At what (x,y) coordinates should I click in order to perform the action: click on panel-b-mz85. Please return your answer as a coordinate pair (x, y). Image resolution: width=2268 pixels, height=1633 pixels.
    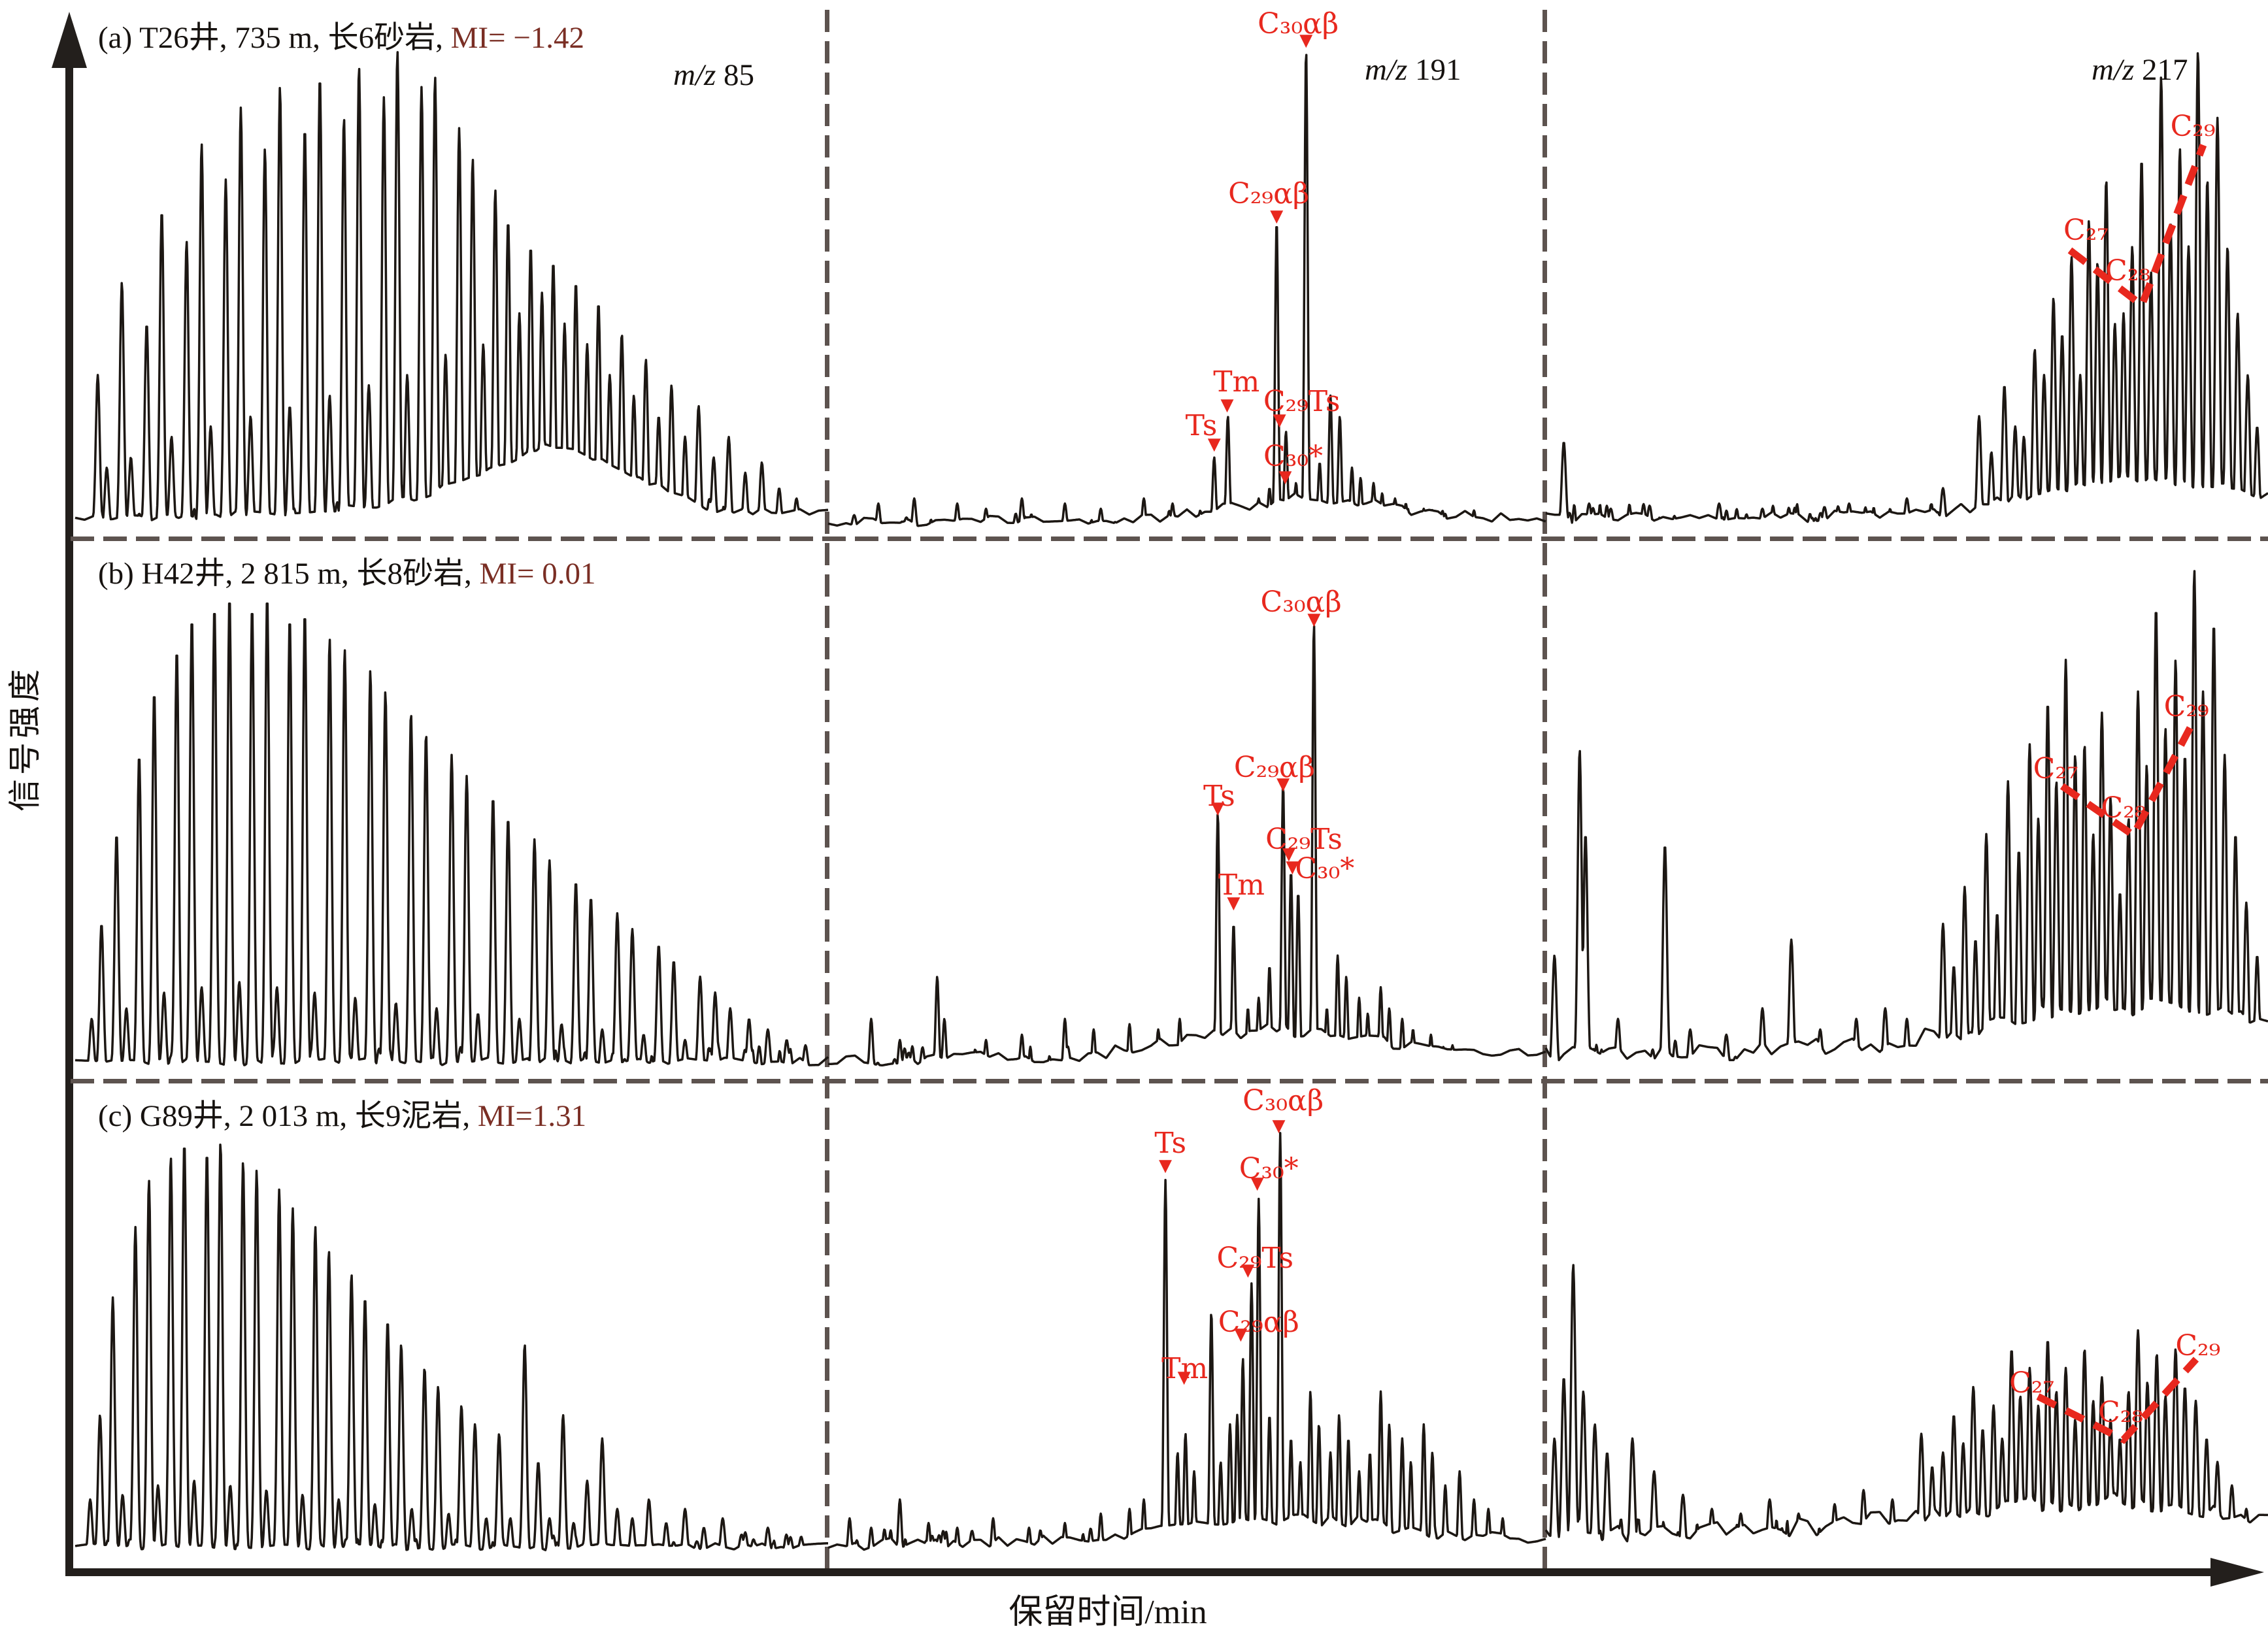
    Looking at the image, I should click on (452, 810).